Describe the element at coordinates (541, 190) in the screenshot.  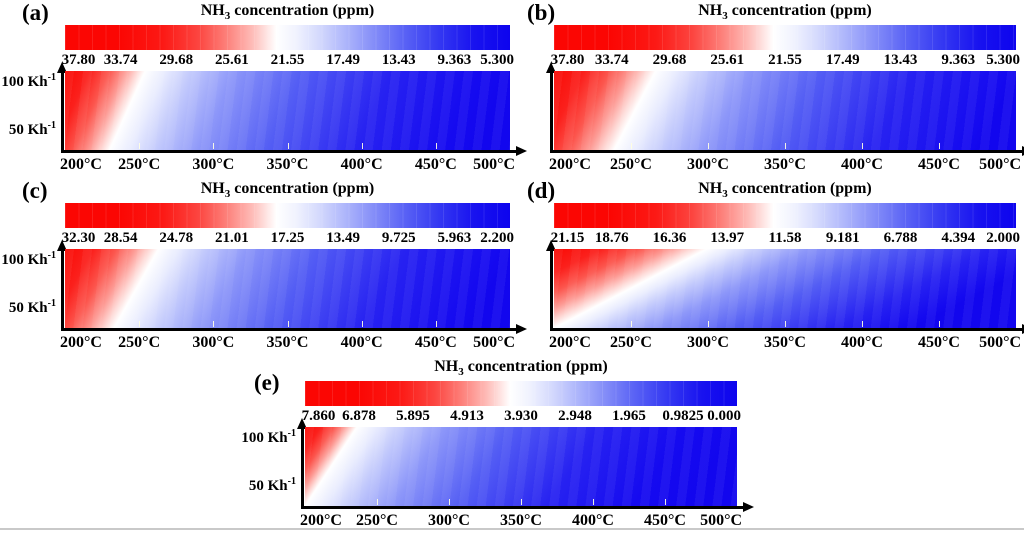
I see `panel-label: (d)` at that location.